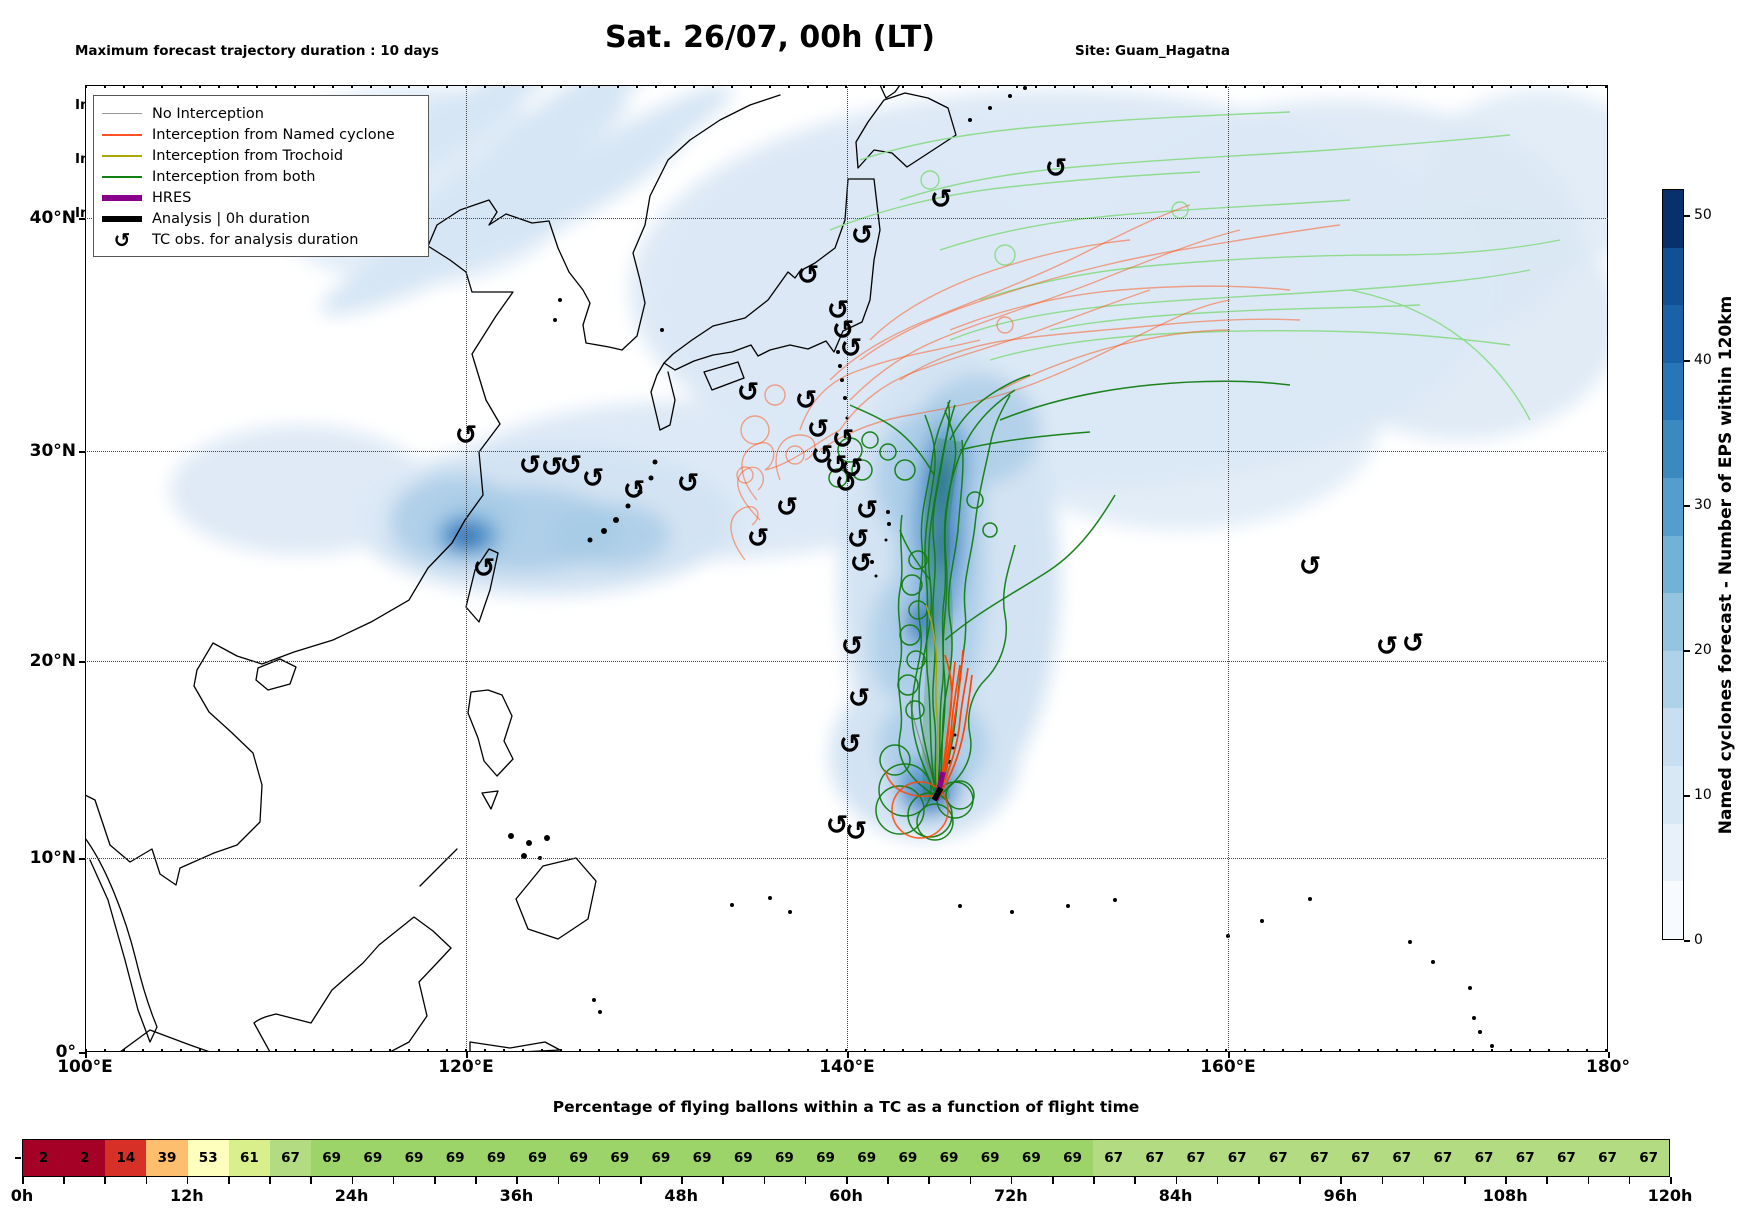  I want to click on colorbar-tick-label: 50, so click(1703, 215).